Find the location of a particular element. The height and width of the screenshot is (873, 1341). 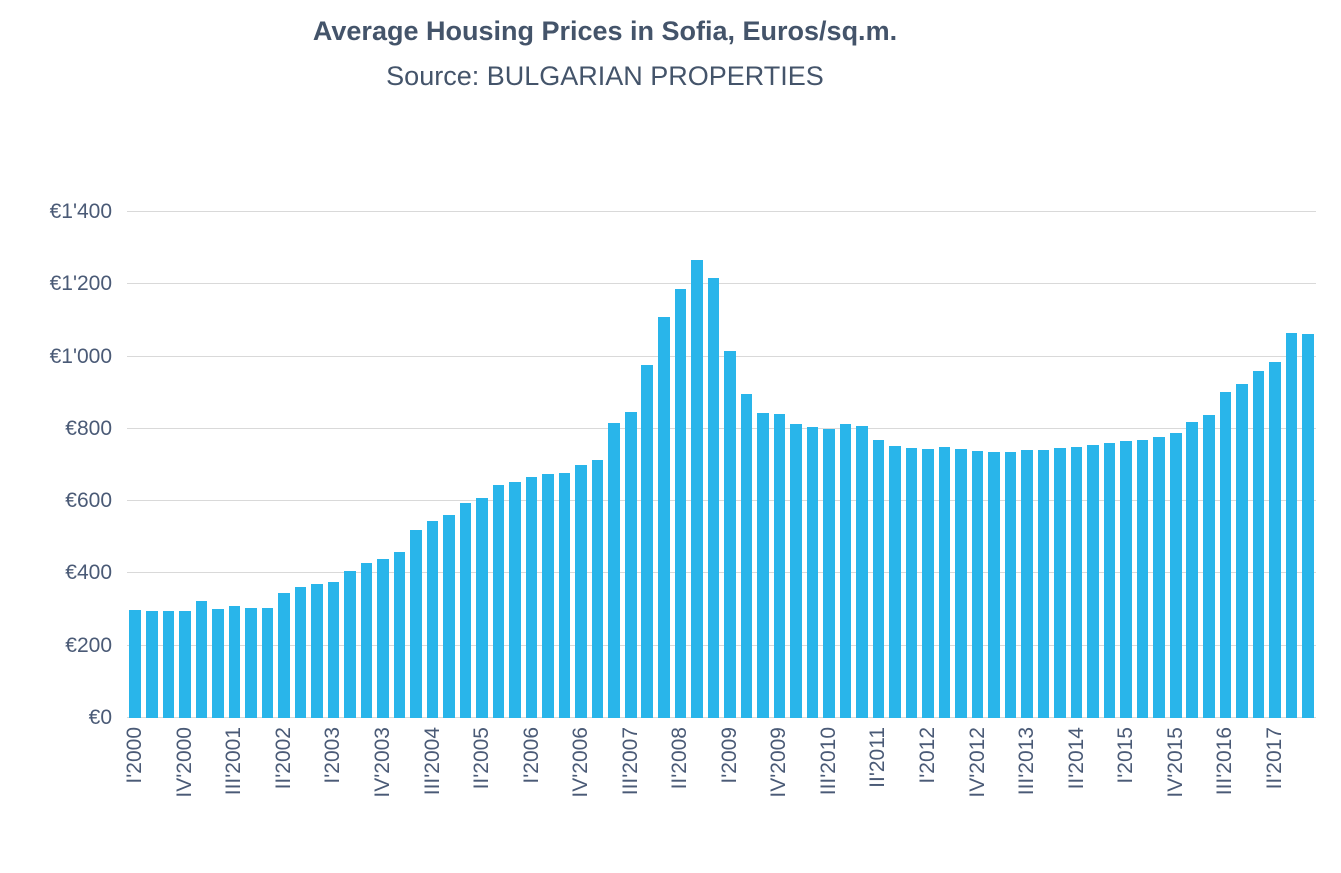

bar-I'2013 is located at coordinates (994, 585).